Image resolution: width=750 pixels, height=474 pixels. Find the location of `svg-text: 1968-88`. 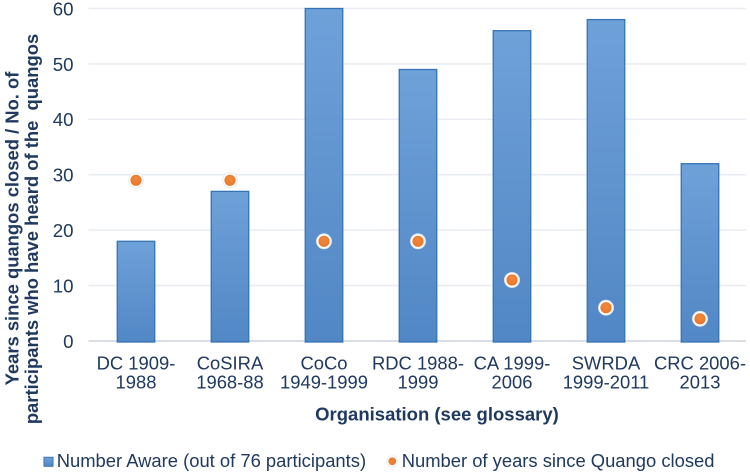

svg-text: 1968-88 is located at coordinates (230, 382).